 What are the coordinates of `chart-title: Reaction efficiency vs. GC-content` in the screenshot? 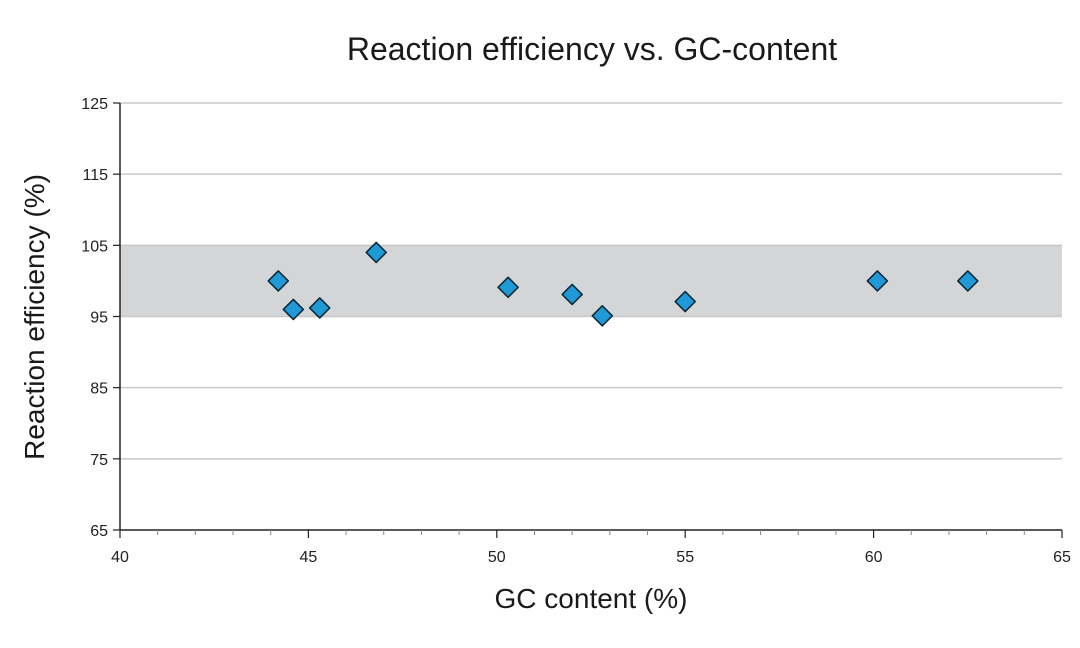 It's located at (592, 49).